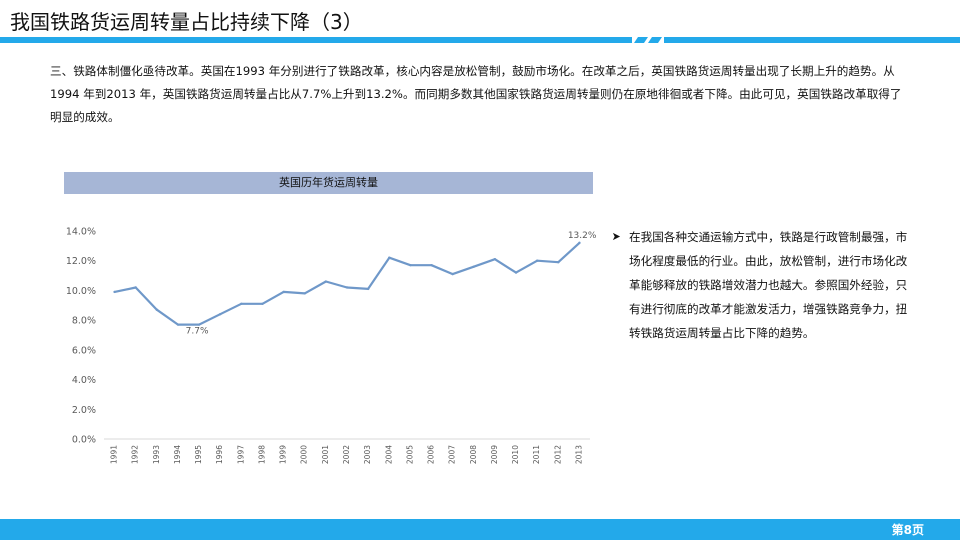  What do you see at coordinates (84, 350) in the screenshot?
I see `y-tick-label: 6.0%` at bounding box center [84, 350].